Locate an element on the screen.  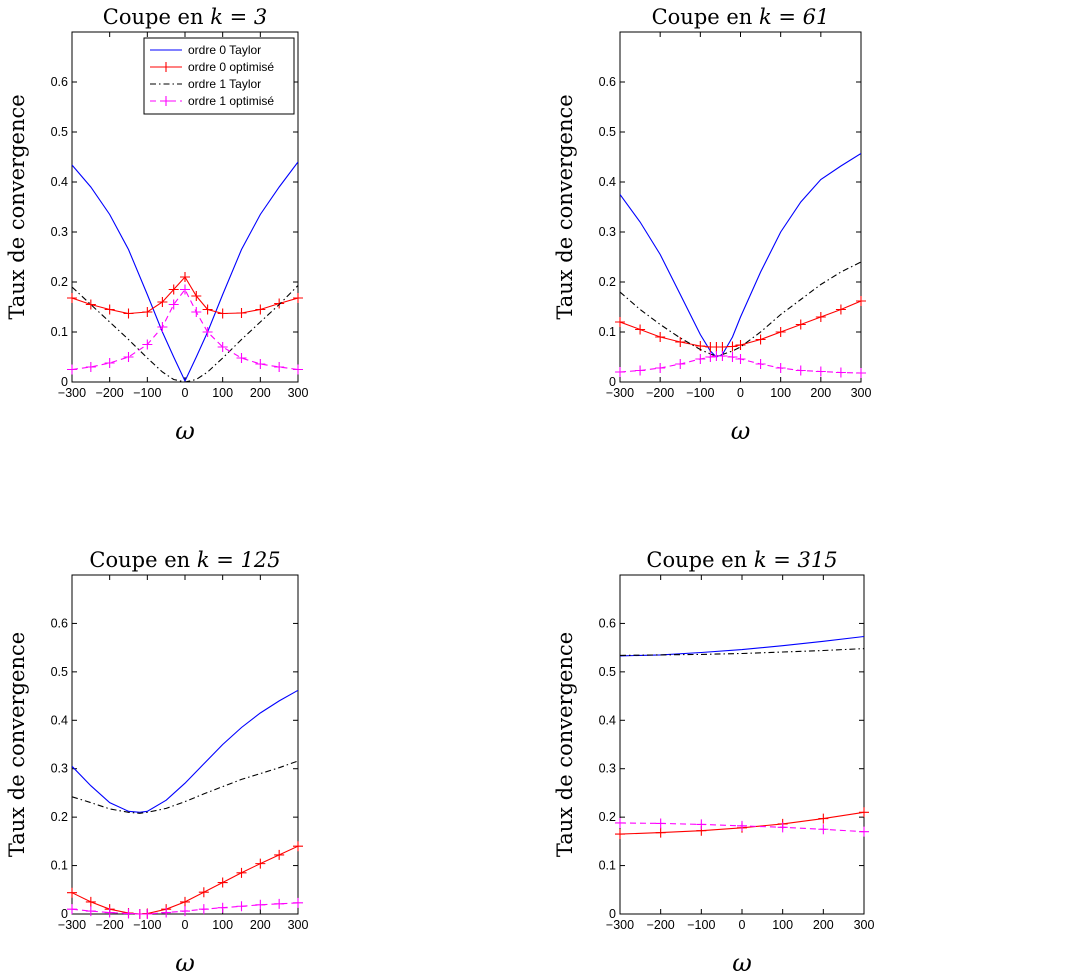
legend-entry: ordre 1 Taylor is located at coordinates (224, 84).